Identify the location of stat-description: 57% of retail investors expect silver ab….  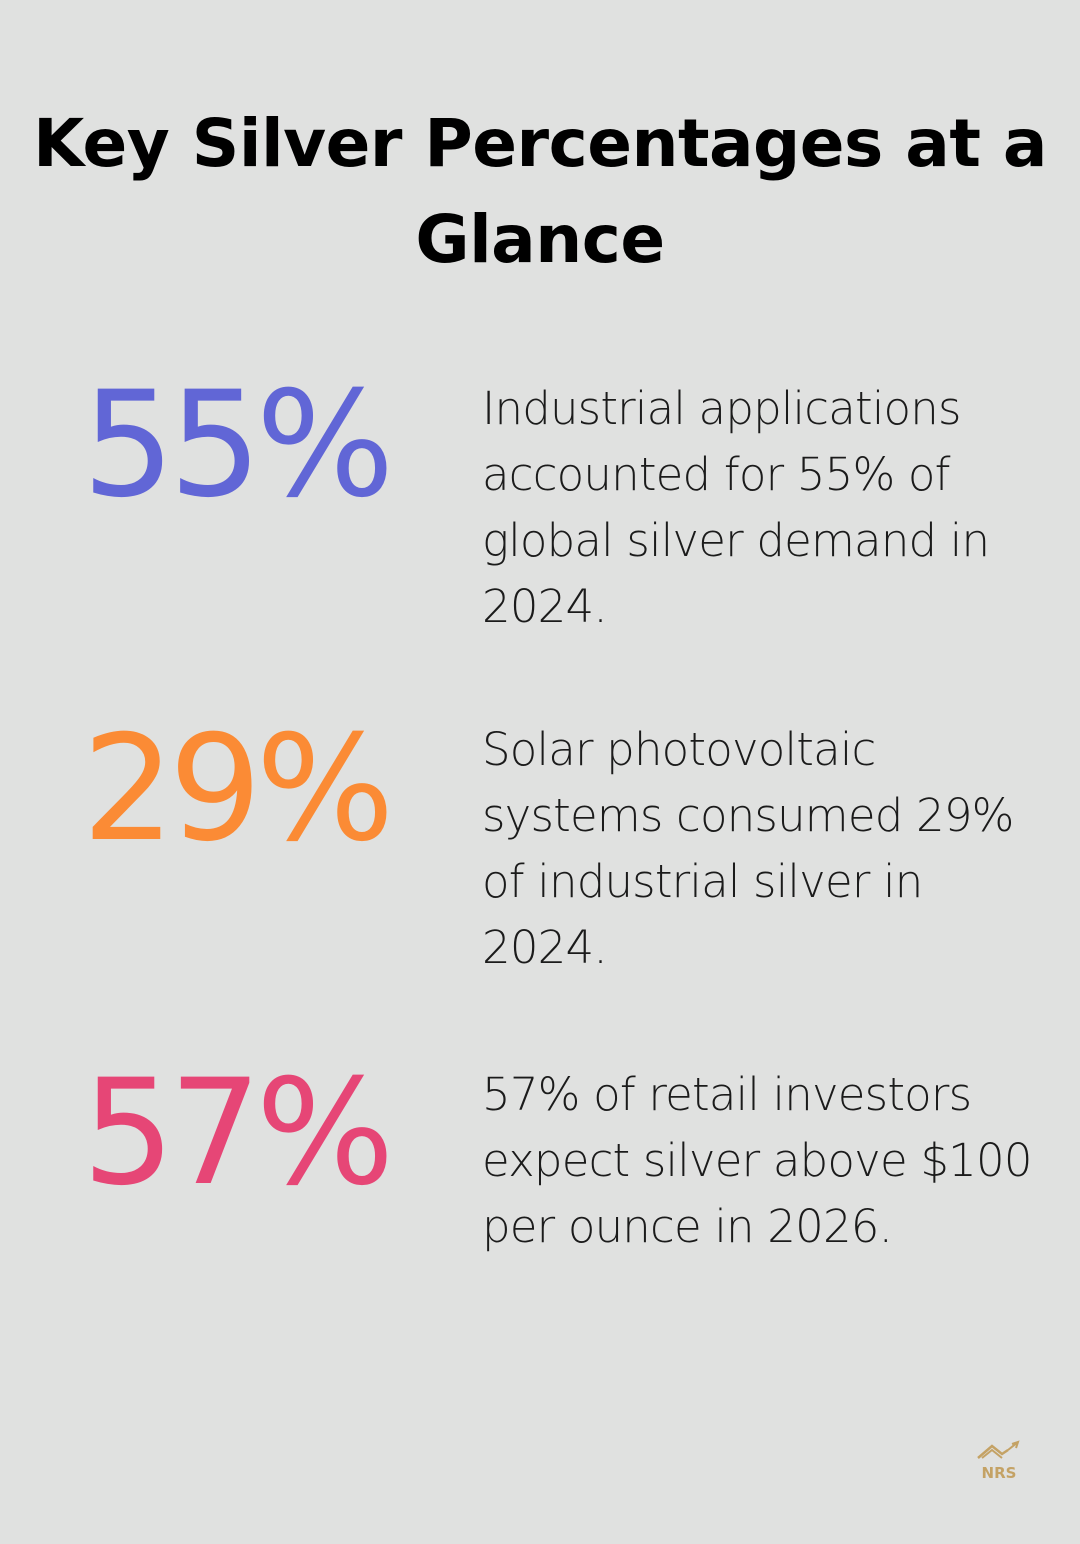
(757, 1160).